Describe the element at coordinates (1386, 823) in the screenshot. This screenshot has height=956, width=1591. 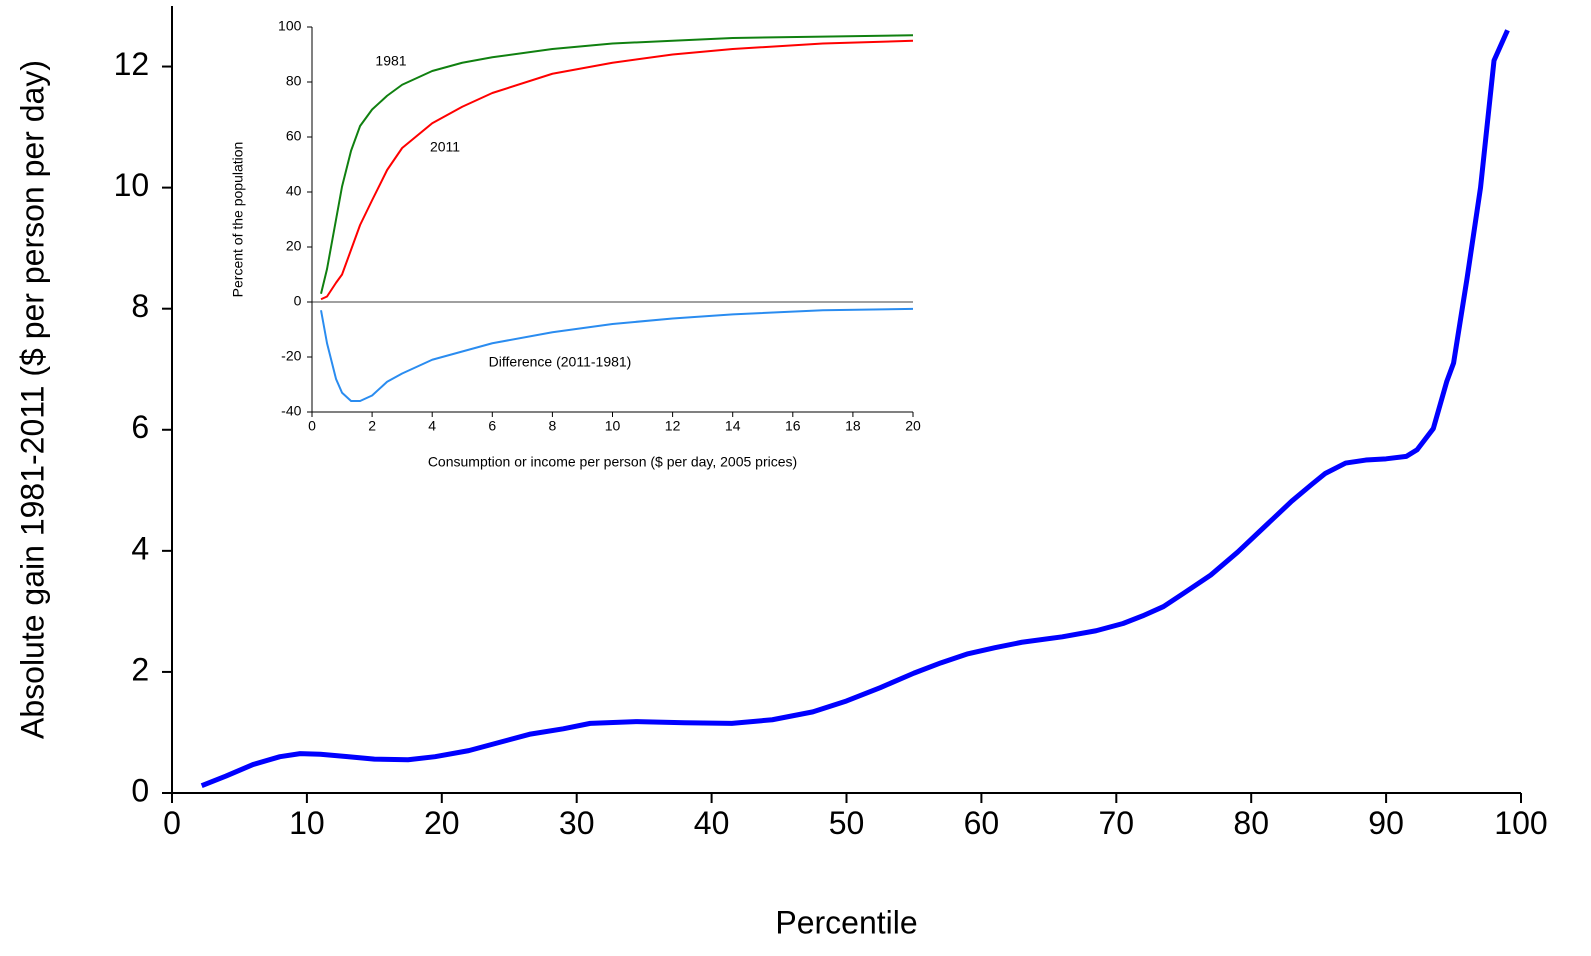
I see `x-tick-label: 90` at that location.